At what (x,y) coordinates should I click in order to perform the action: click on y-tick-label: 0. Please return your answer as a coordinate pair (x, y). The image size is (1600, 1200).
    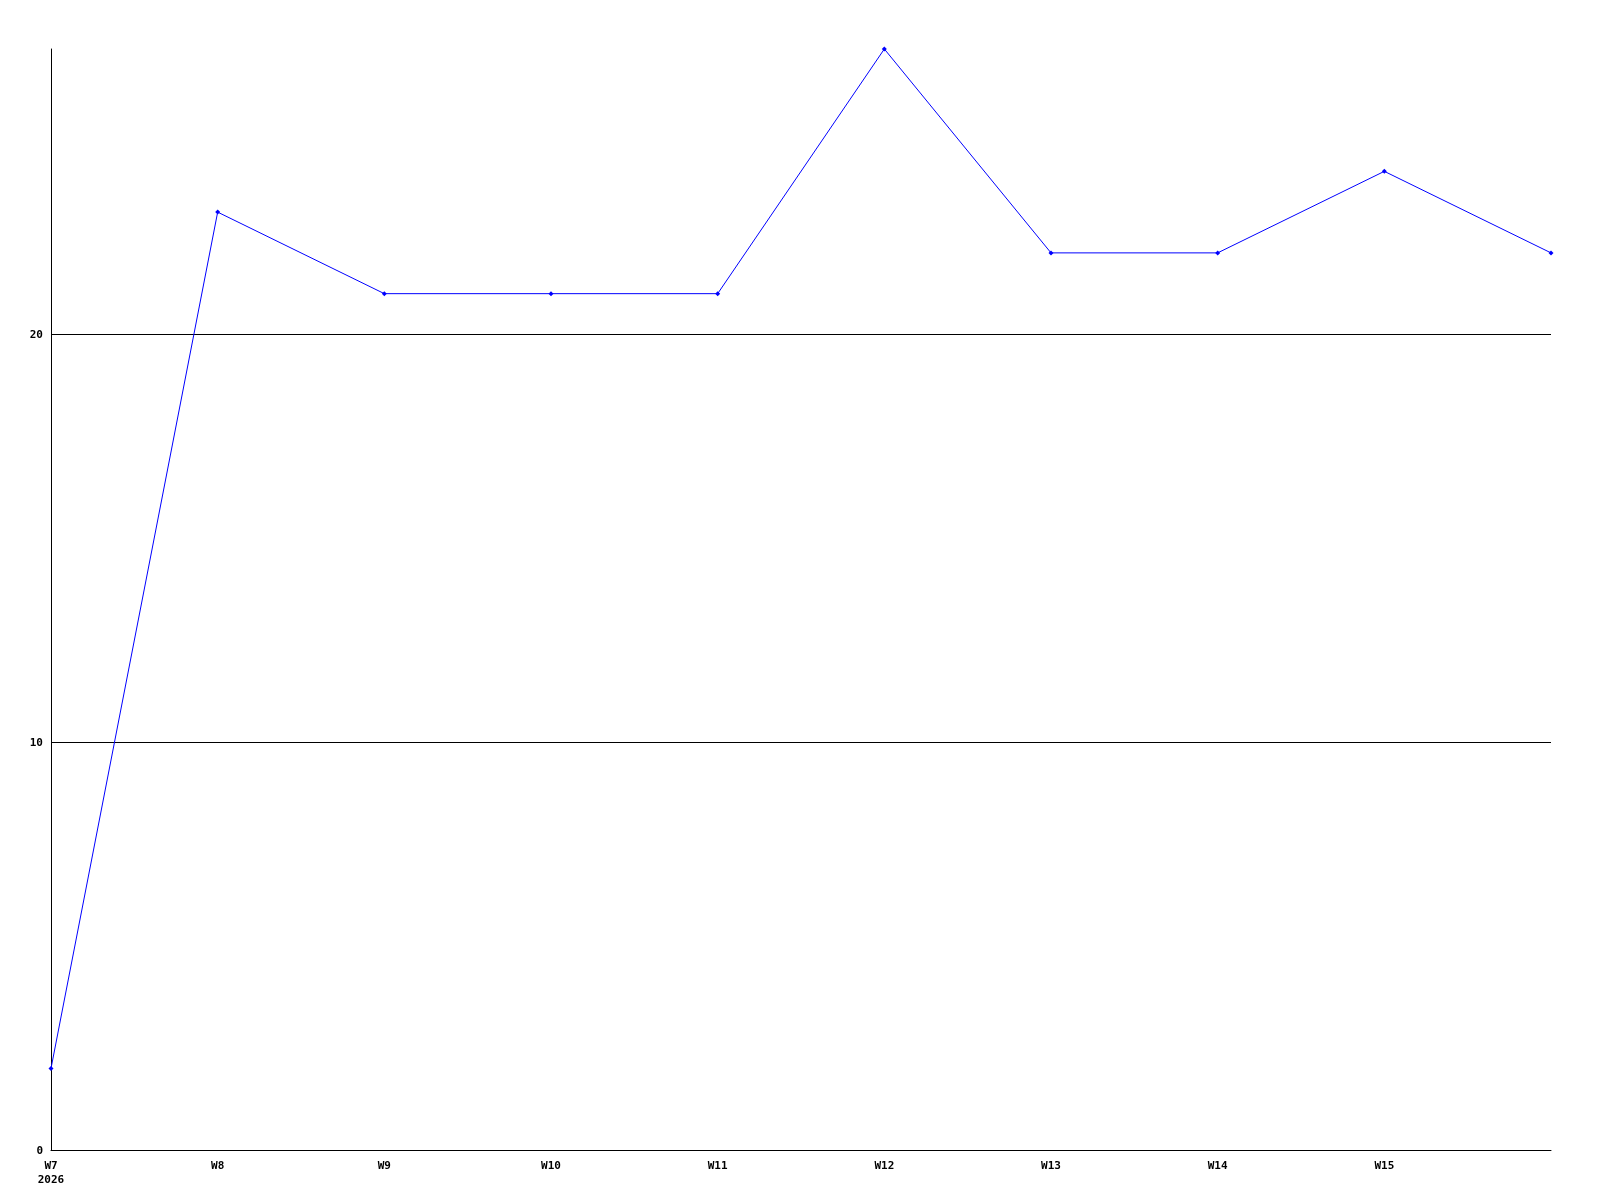
    Looking at the image, I should click on (39, 1150).